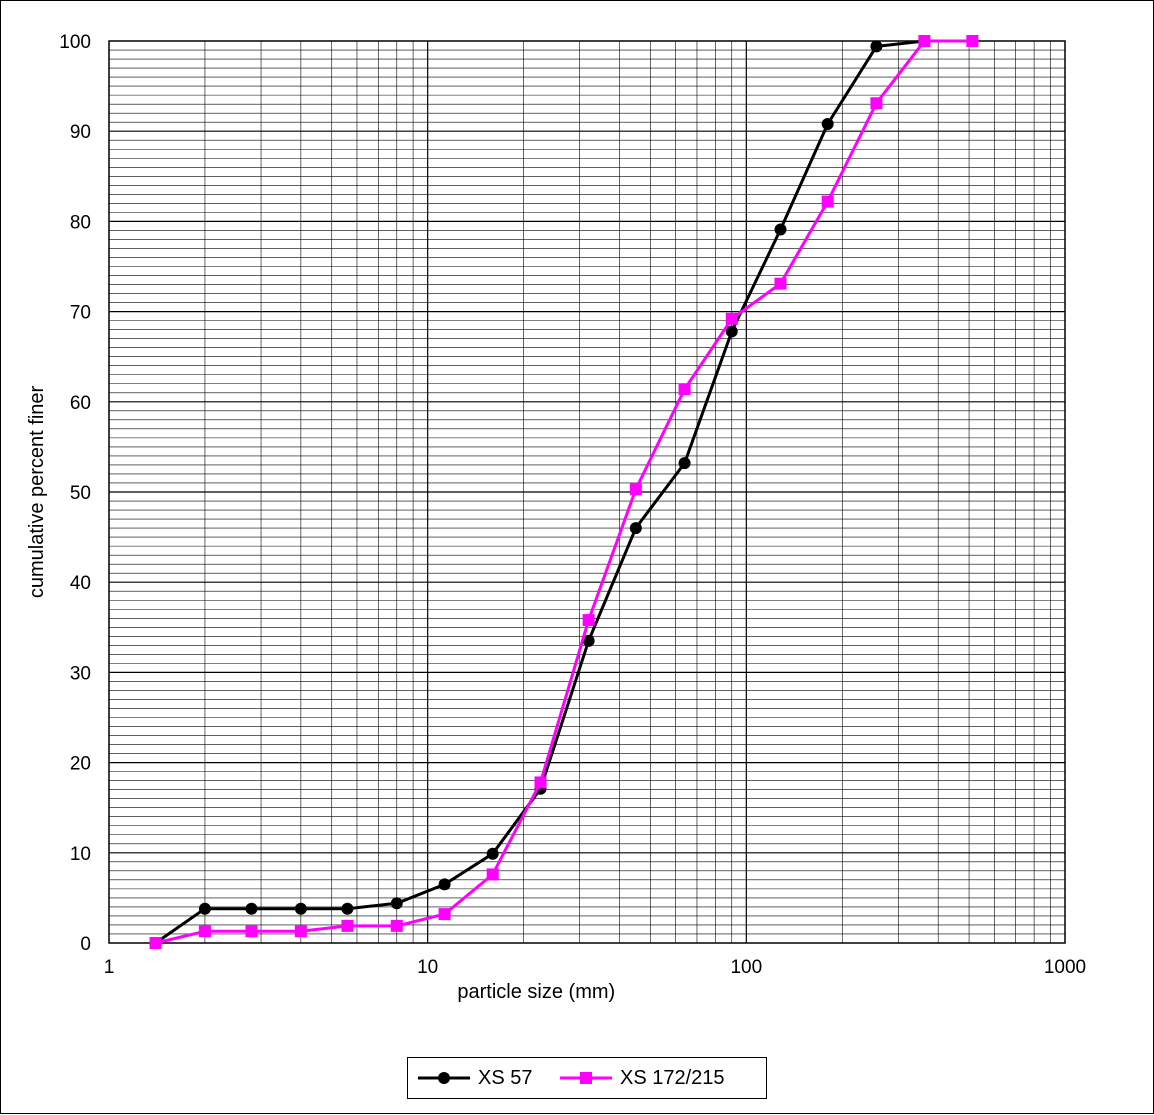 This screenshot has width=1154, height=1115. Describe the element at coordinates (85, 944) in the screenshot. I see `y-tick-label: 0` at that location.